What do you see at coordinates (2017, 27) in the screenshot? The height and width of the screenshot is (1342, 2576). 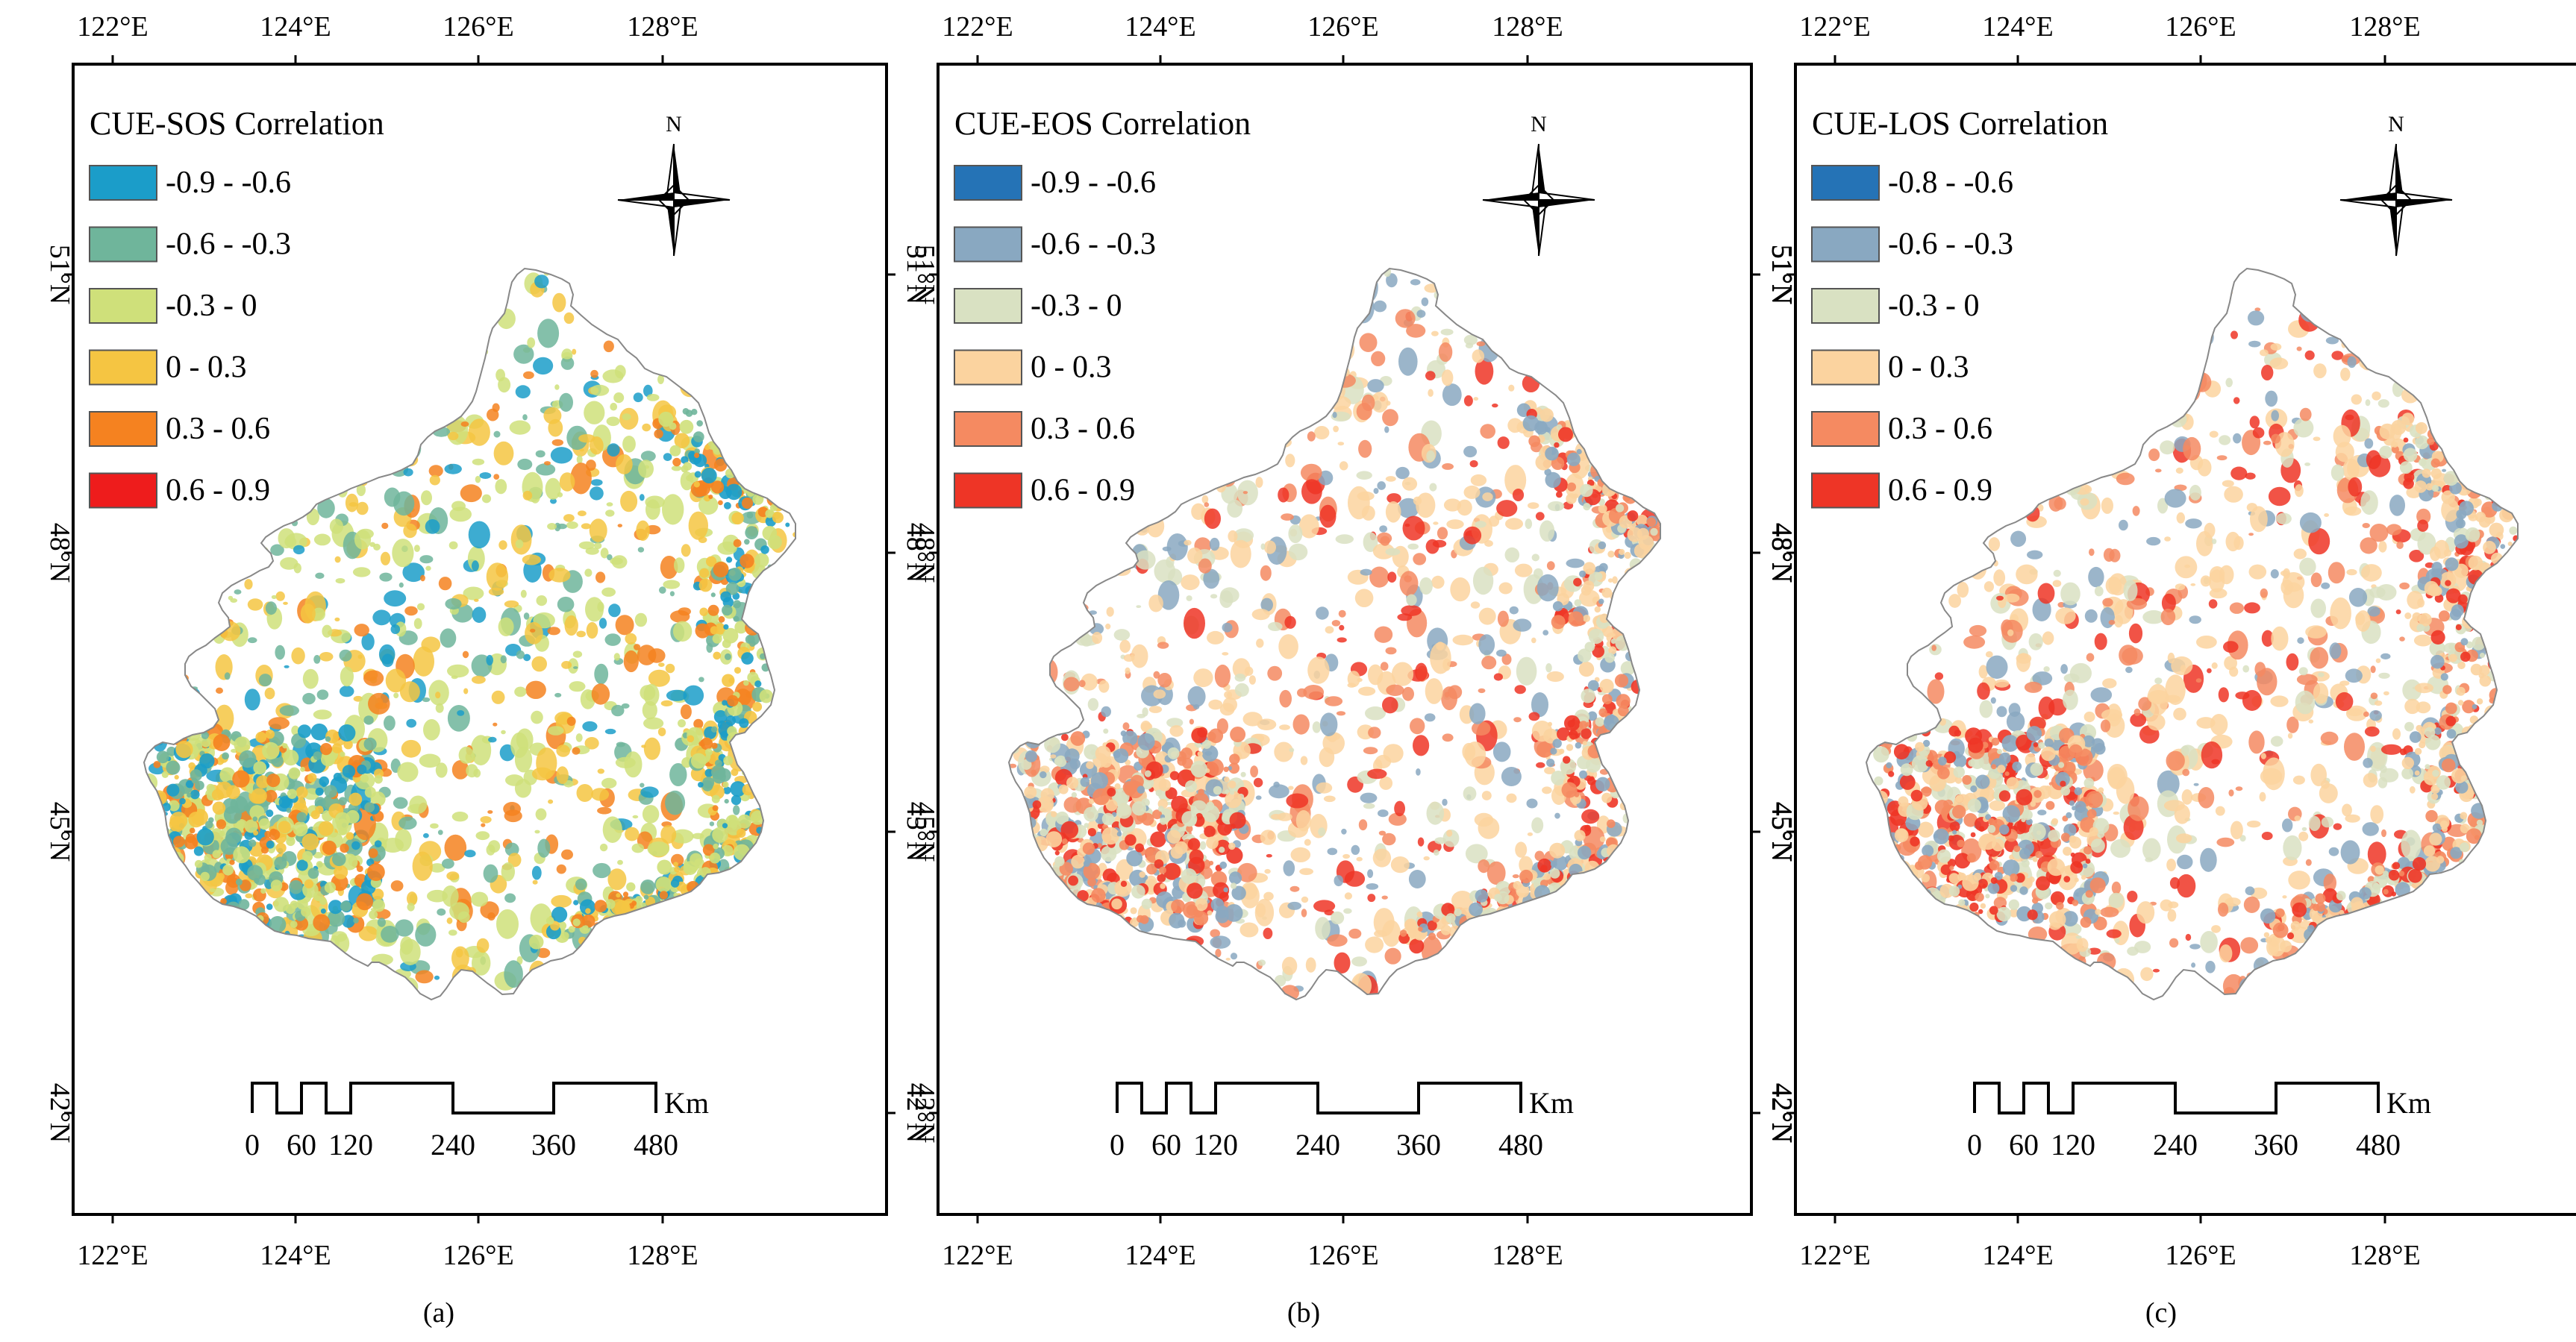 I see `lon-label-top: 124°E` at bounding box center [2017, 27].